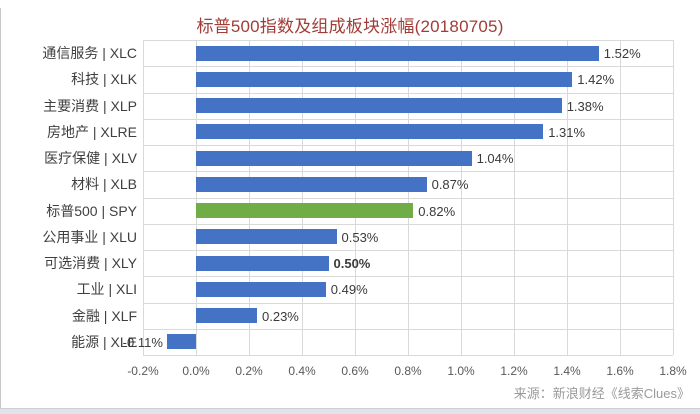 This screenshot has width=700, height=414. Describe the element at coordinates (143, 371) in the screenshot. I see `x-axis-tick-label: -0.2%` at that location.